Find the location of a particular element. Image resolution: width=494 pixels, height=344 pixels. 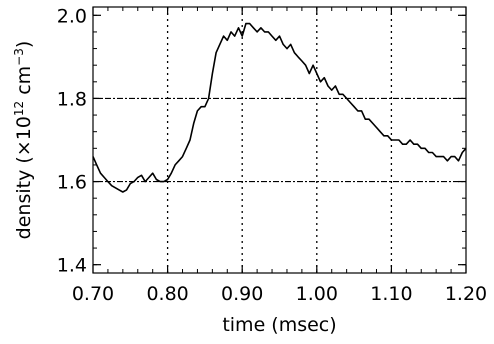

y-tick-label: 1.4 is located at coordinates (72, 266).